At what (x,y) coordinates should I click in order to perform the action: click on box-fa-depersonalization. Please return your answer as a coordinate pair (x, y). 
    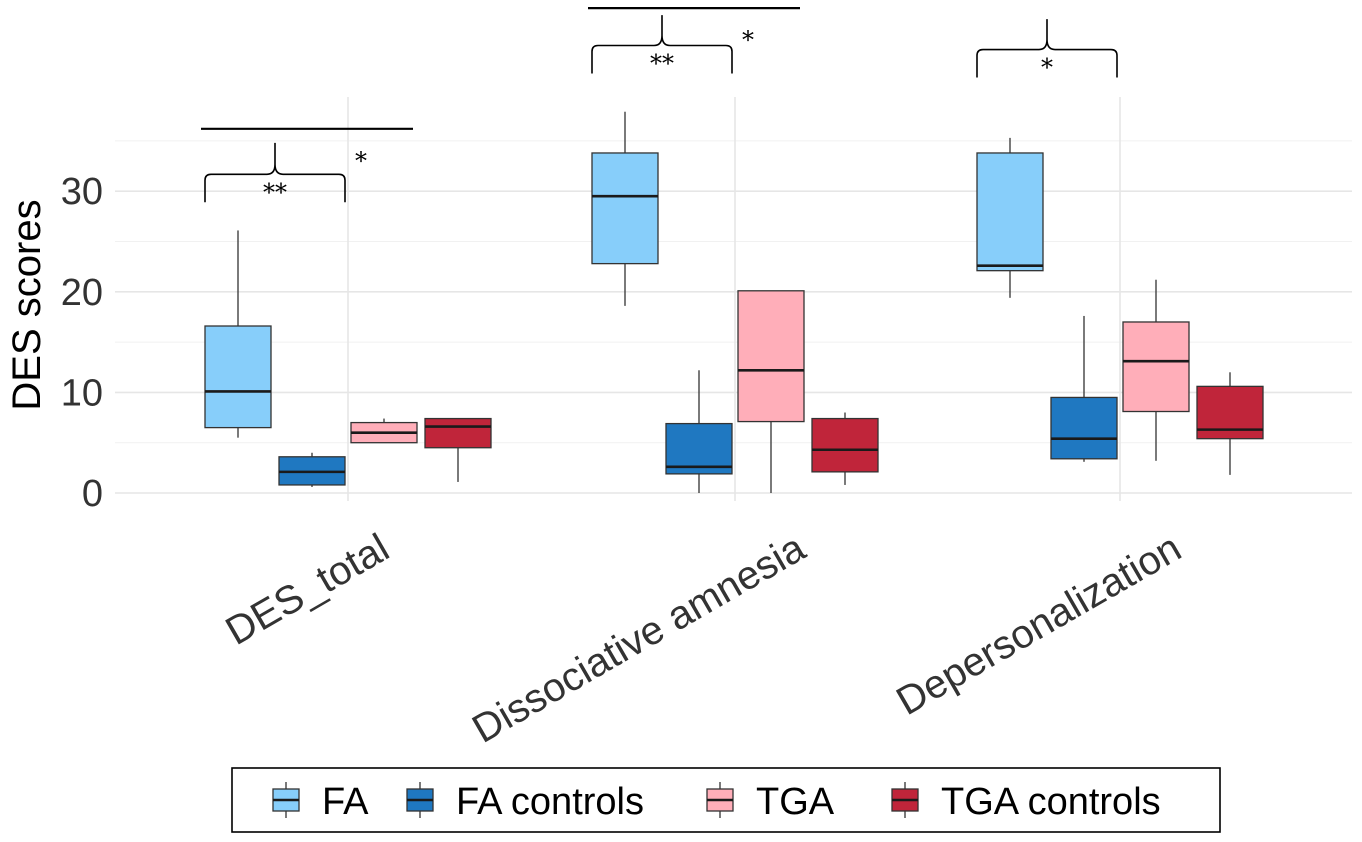
    Looking at the image, I should click on (1010, 217).